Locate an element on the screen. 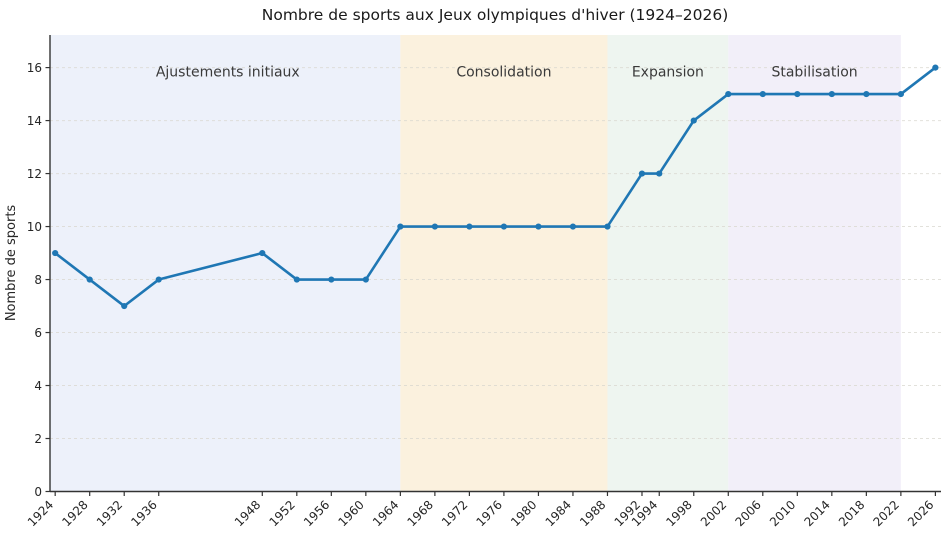 The width and height of the screenshot is (945, 540). x-tick-label: 2010 is located at coordinates (782, 513).